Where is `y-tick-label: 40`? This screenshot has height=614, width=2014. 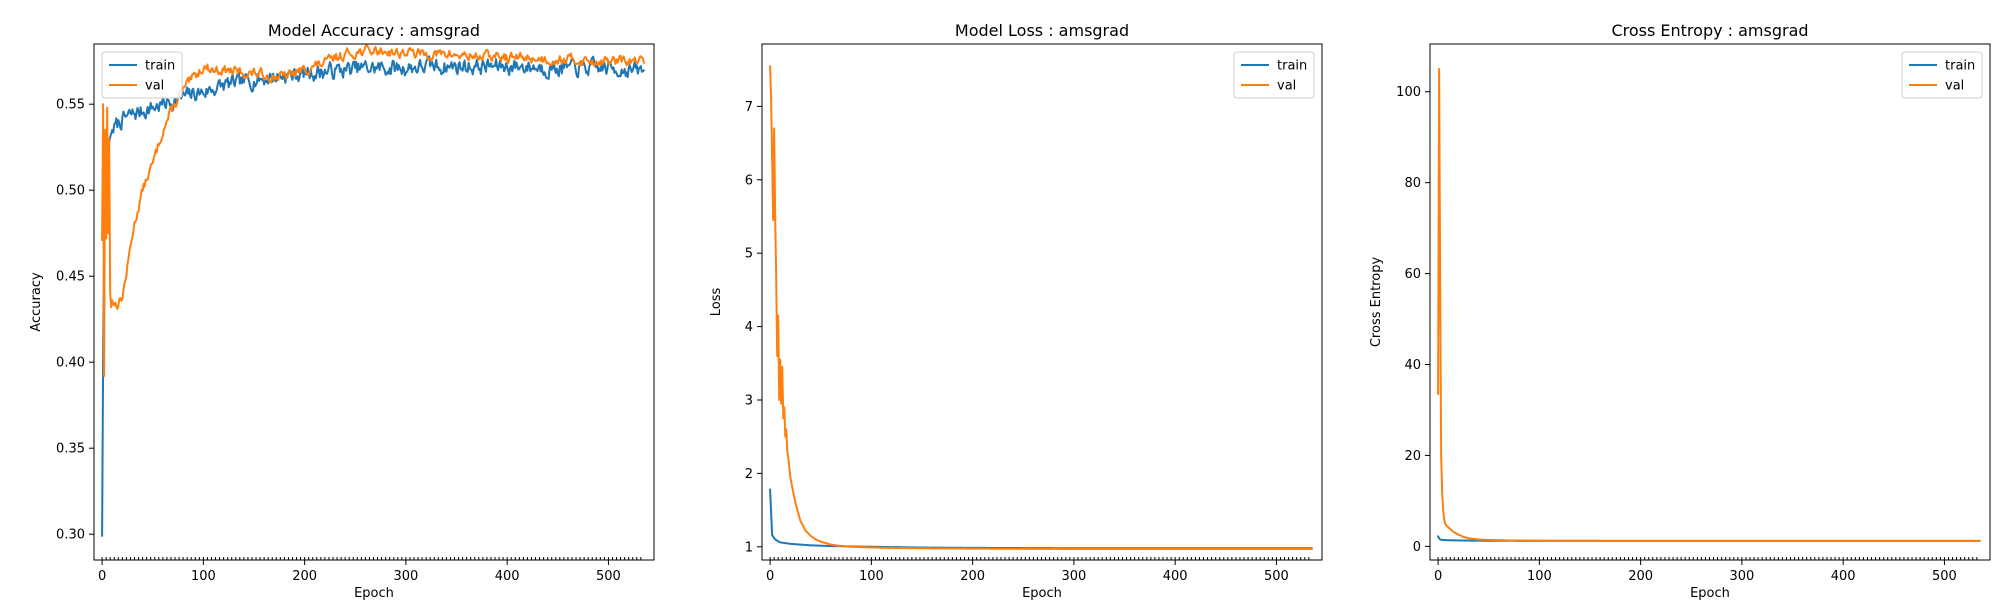
y-tick-label: 40 is located at coordinates (1412, 365).